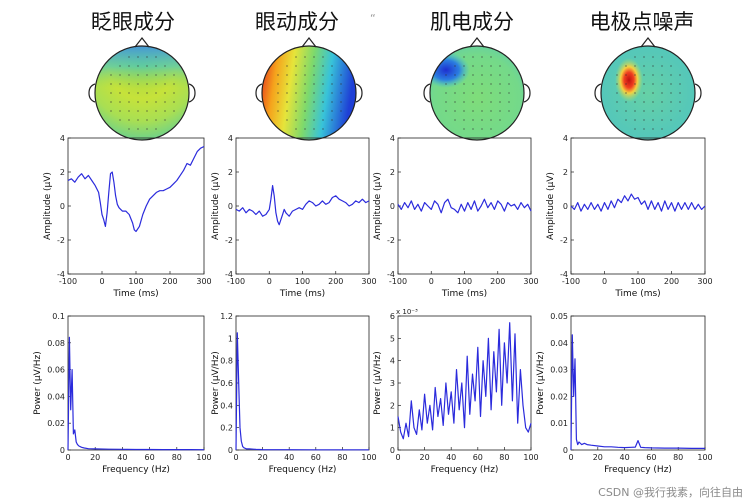  Describe the element at coordinates (56, 343) in the screenshot. I see `y-tick-label: 0.08` at that location.